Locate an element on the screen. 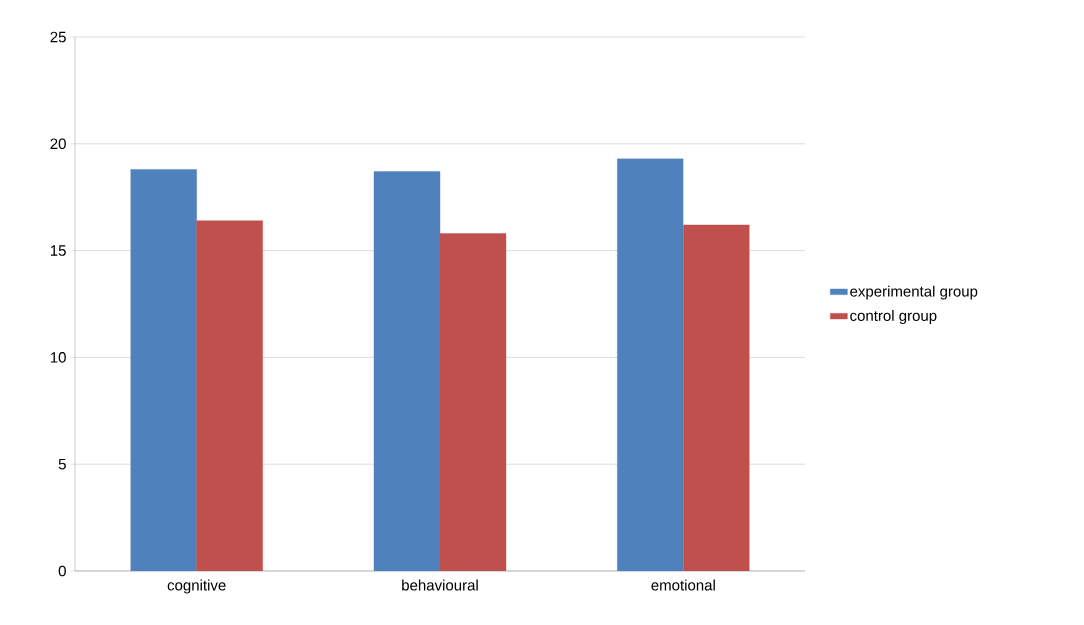  x-tick-label: cognitive is located at coordinates (196, 586).